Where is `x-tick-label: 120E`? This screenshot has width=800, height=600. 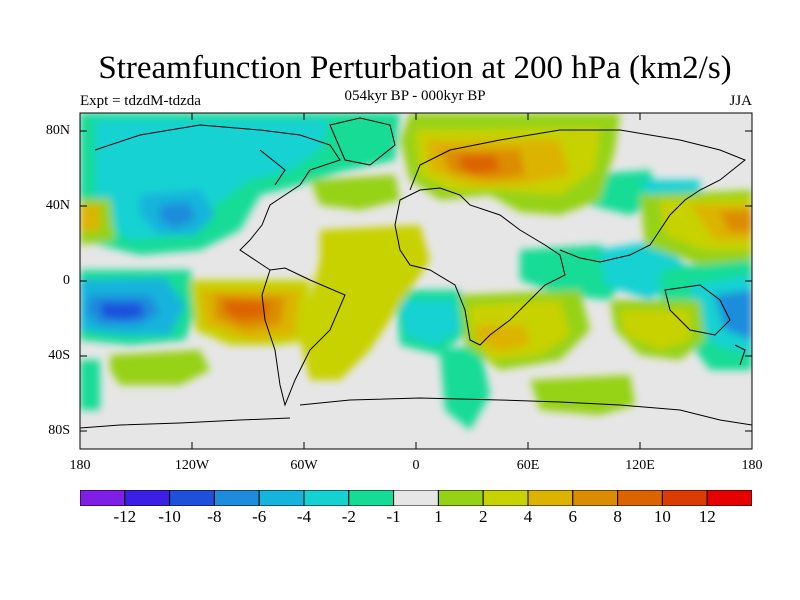
x-tick-label: 120E is located at coordinates (640, 465).